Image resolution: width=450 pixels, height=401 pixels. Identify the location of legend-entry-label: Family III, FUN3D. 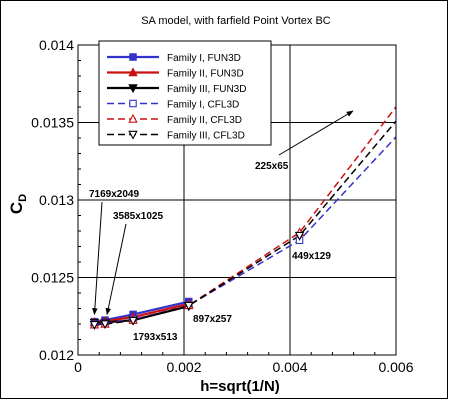
(206, 89).